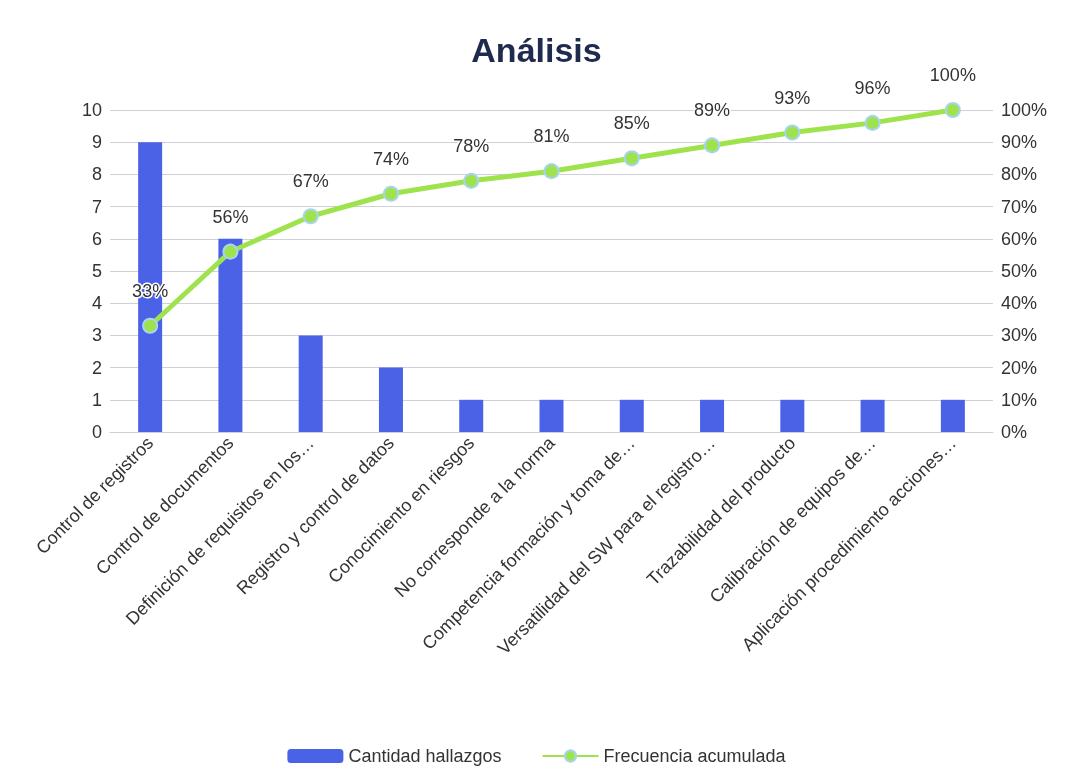  What do you see at coordinates (96, 432) in the screenshot?
I see `y-tick-label: 0` at bounding box center [96, 432].